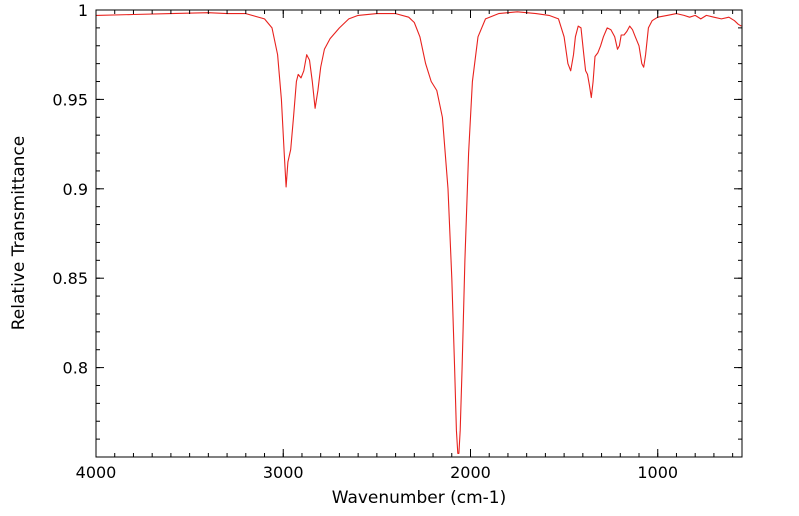  What do you see at coordinates (283, 472) in the screenshot?
I see `x-tick-label: 3000` at bounding box center [283, 472].